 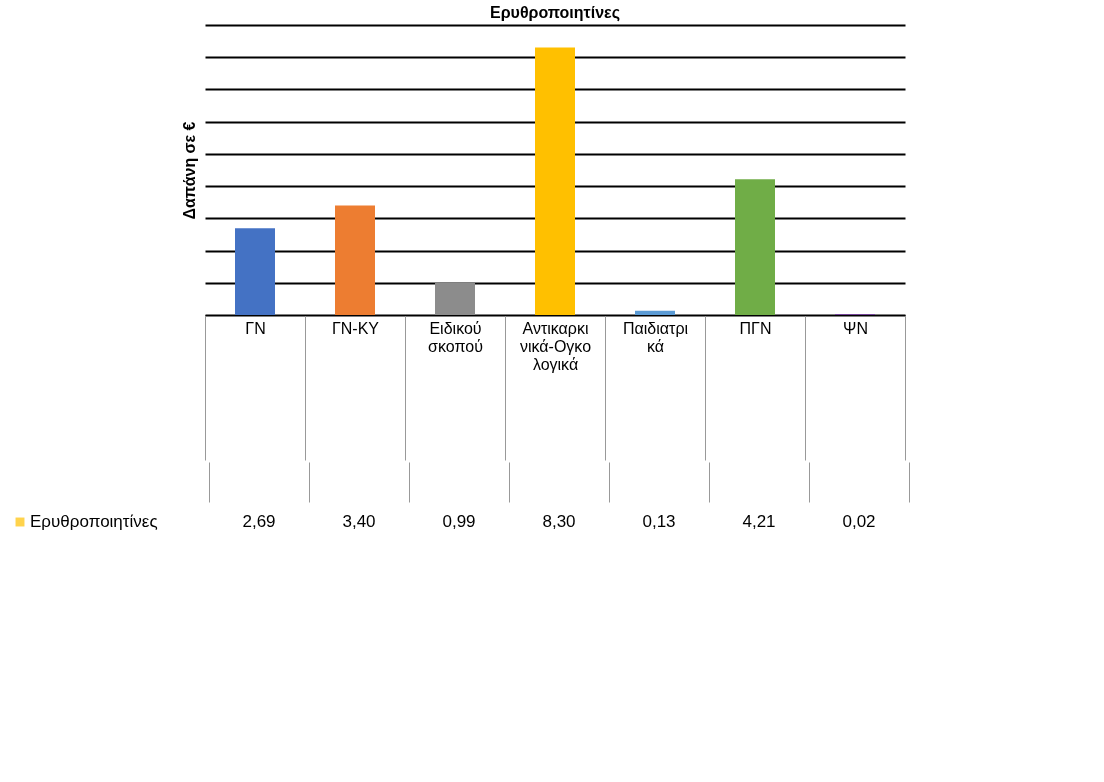 What do you see at coordinates (255, 328) in the screenshot?
I see `x-tick-label: ΓΝ` at bounding box center [255, 328].